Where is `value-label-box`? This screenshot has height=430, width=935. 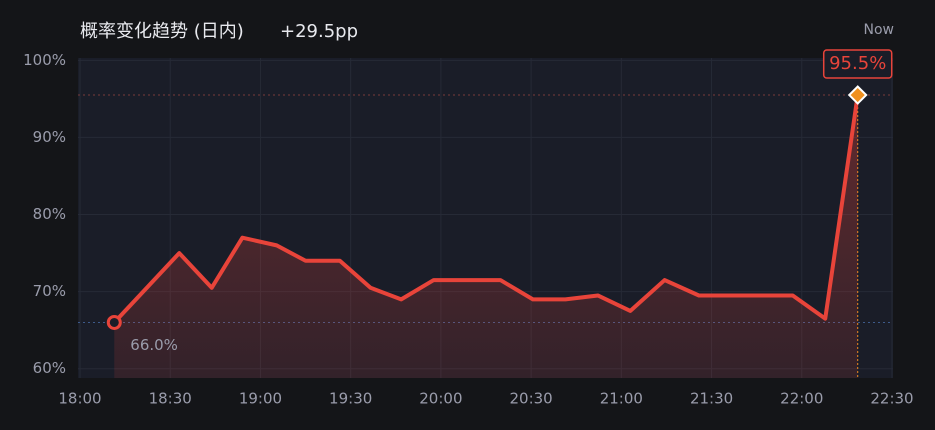
value-label-box is located at coordinates (857, 64).